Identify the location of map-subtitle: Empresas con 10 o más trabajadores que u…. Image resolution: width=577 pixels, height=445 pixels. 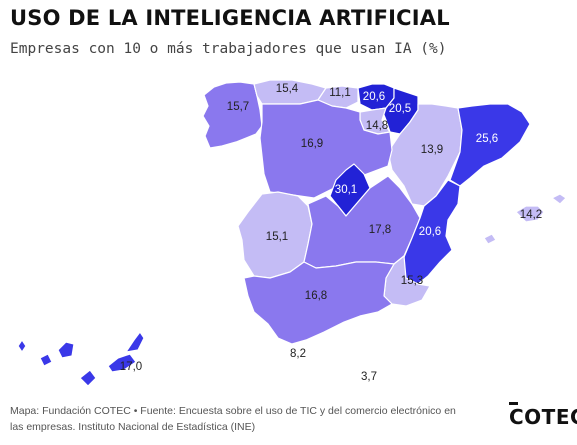
(228, 49).